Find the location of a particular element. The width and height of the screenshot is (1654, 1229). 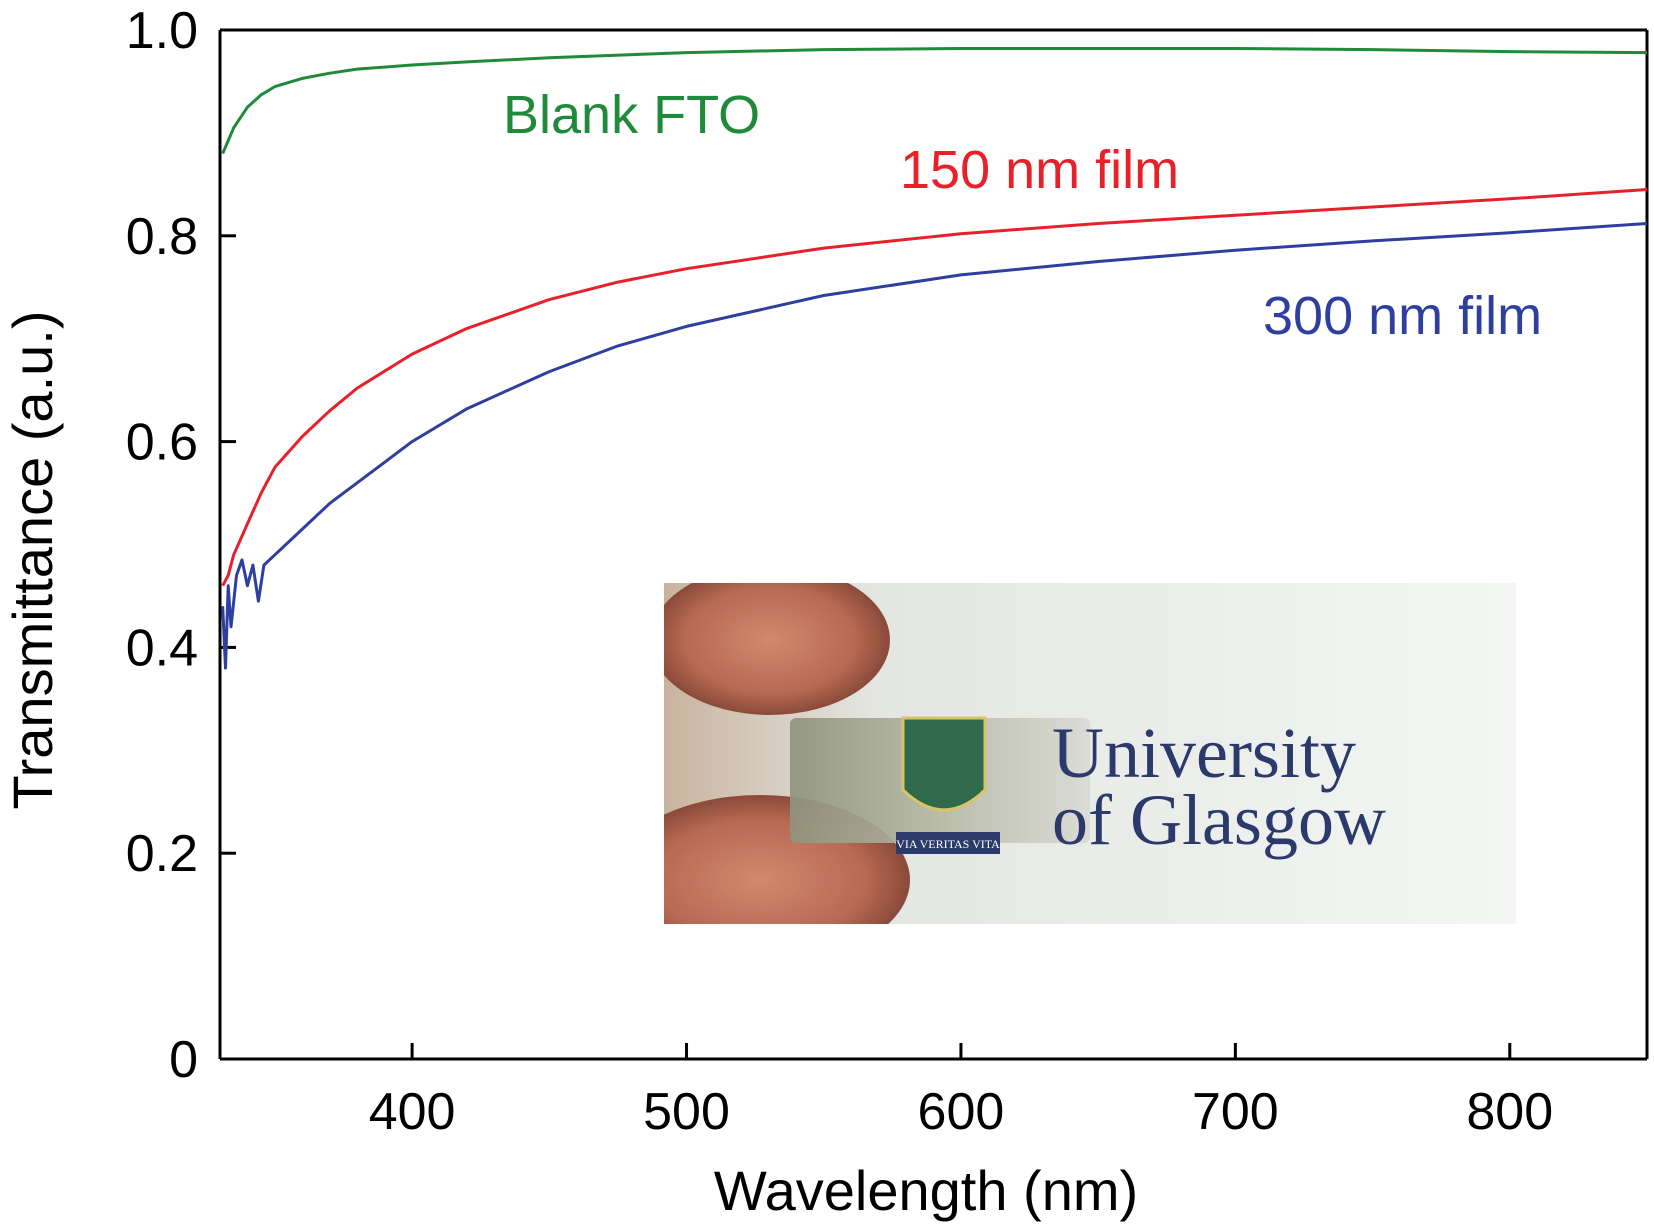

y-tick-label: 0.4 is located at coordinates (162, 648).